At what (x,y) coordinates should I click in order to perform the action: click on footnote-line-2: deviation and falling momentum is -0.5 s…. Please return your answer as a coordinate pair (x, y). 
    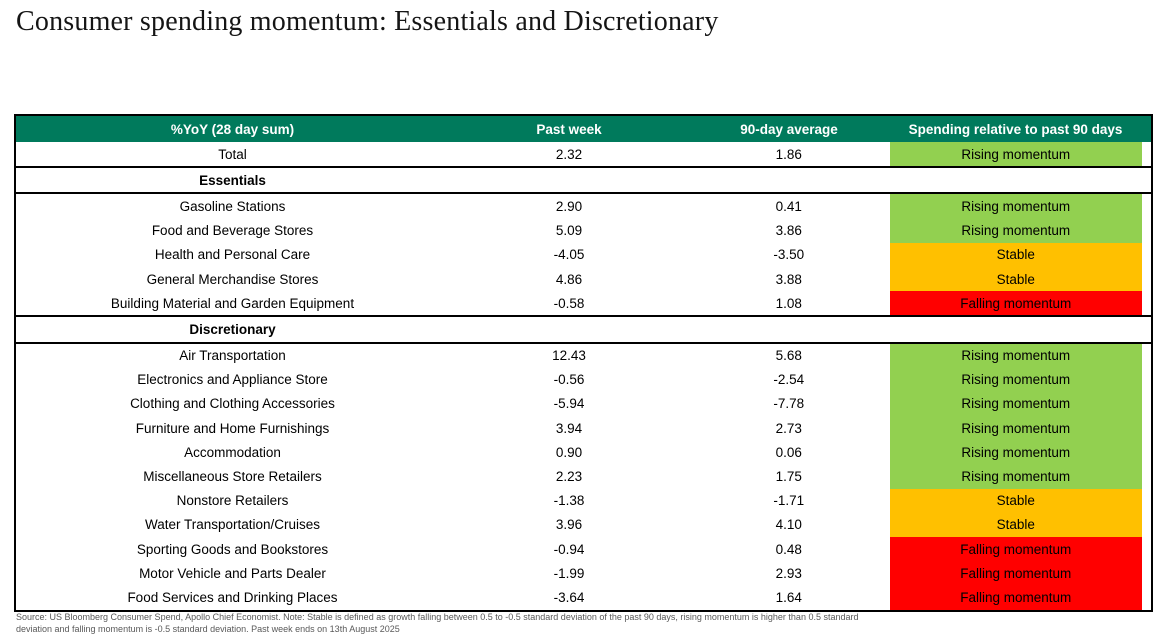
    Looking at the image, I should click on (583, 629).